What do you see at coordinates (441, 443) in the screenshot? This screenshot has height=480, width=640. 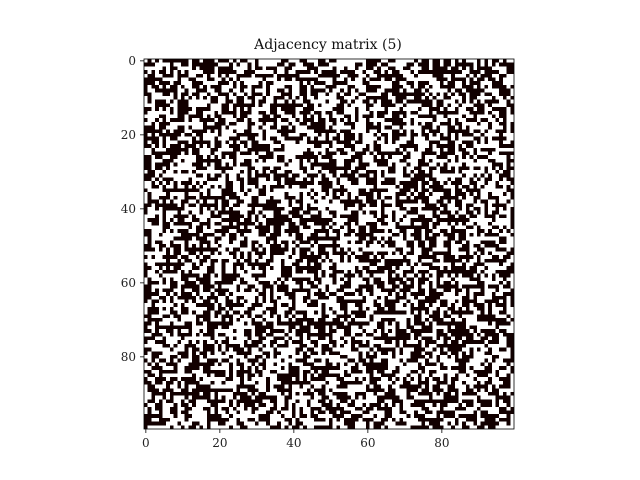 I see `x-tick-label: 80` at bounding box center [441, 443].